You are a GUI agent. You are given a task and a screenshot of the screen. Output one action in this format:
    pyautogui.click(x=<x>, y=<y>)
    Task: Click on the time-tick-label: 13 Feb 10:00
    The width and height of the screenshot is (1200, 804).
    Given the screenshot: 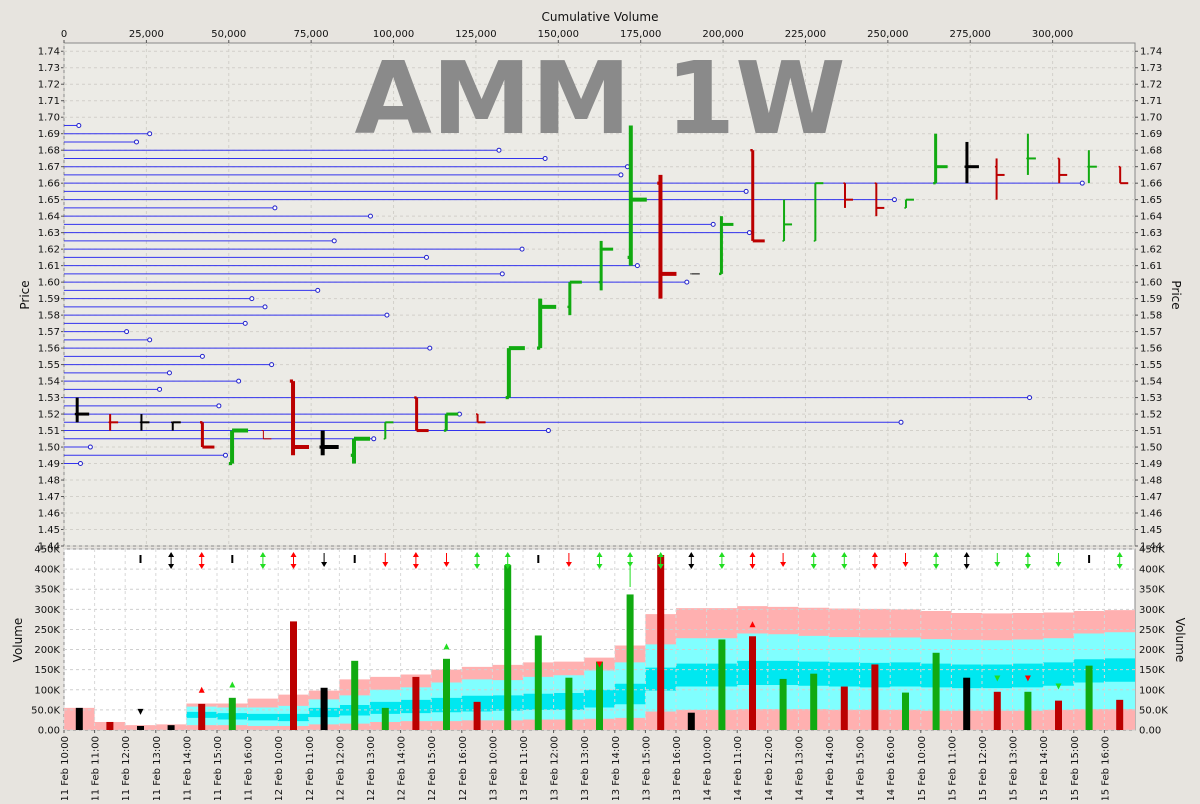 What is the action you would take?
    pyautogui.click(x=493, y=768)
    